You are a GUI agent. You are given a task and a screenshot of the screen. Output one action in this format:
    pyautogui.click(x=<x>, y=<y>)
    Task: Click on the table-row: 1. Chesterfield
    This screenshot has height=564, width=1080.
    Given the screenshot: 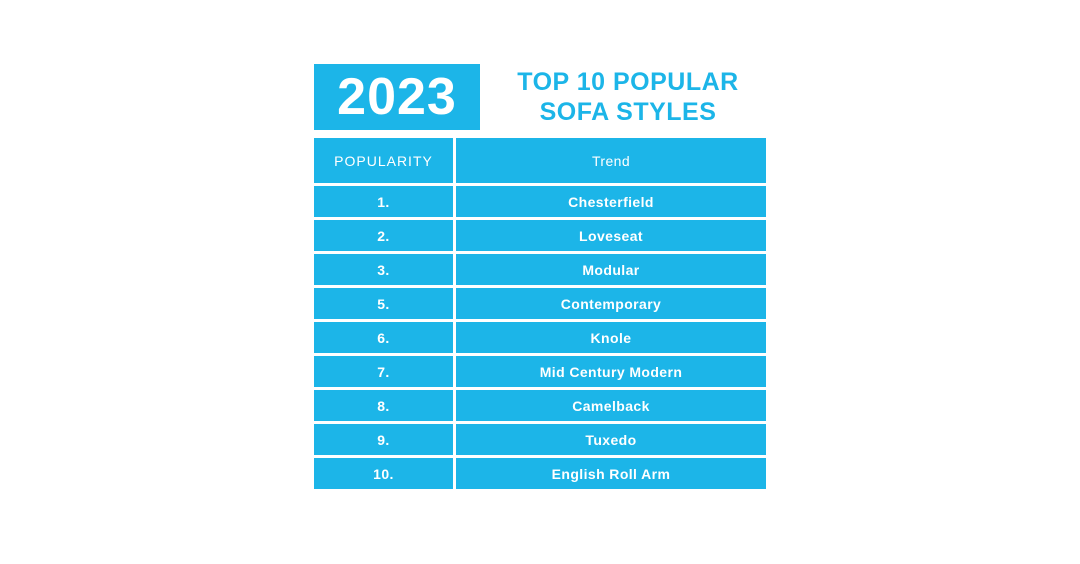 What is the action you would take?
    pyautogui.click(x=540, y=201)
    